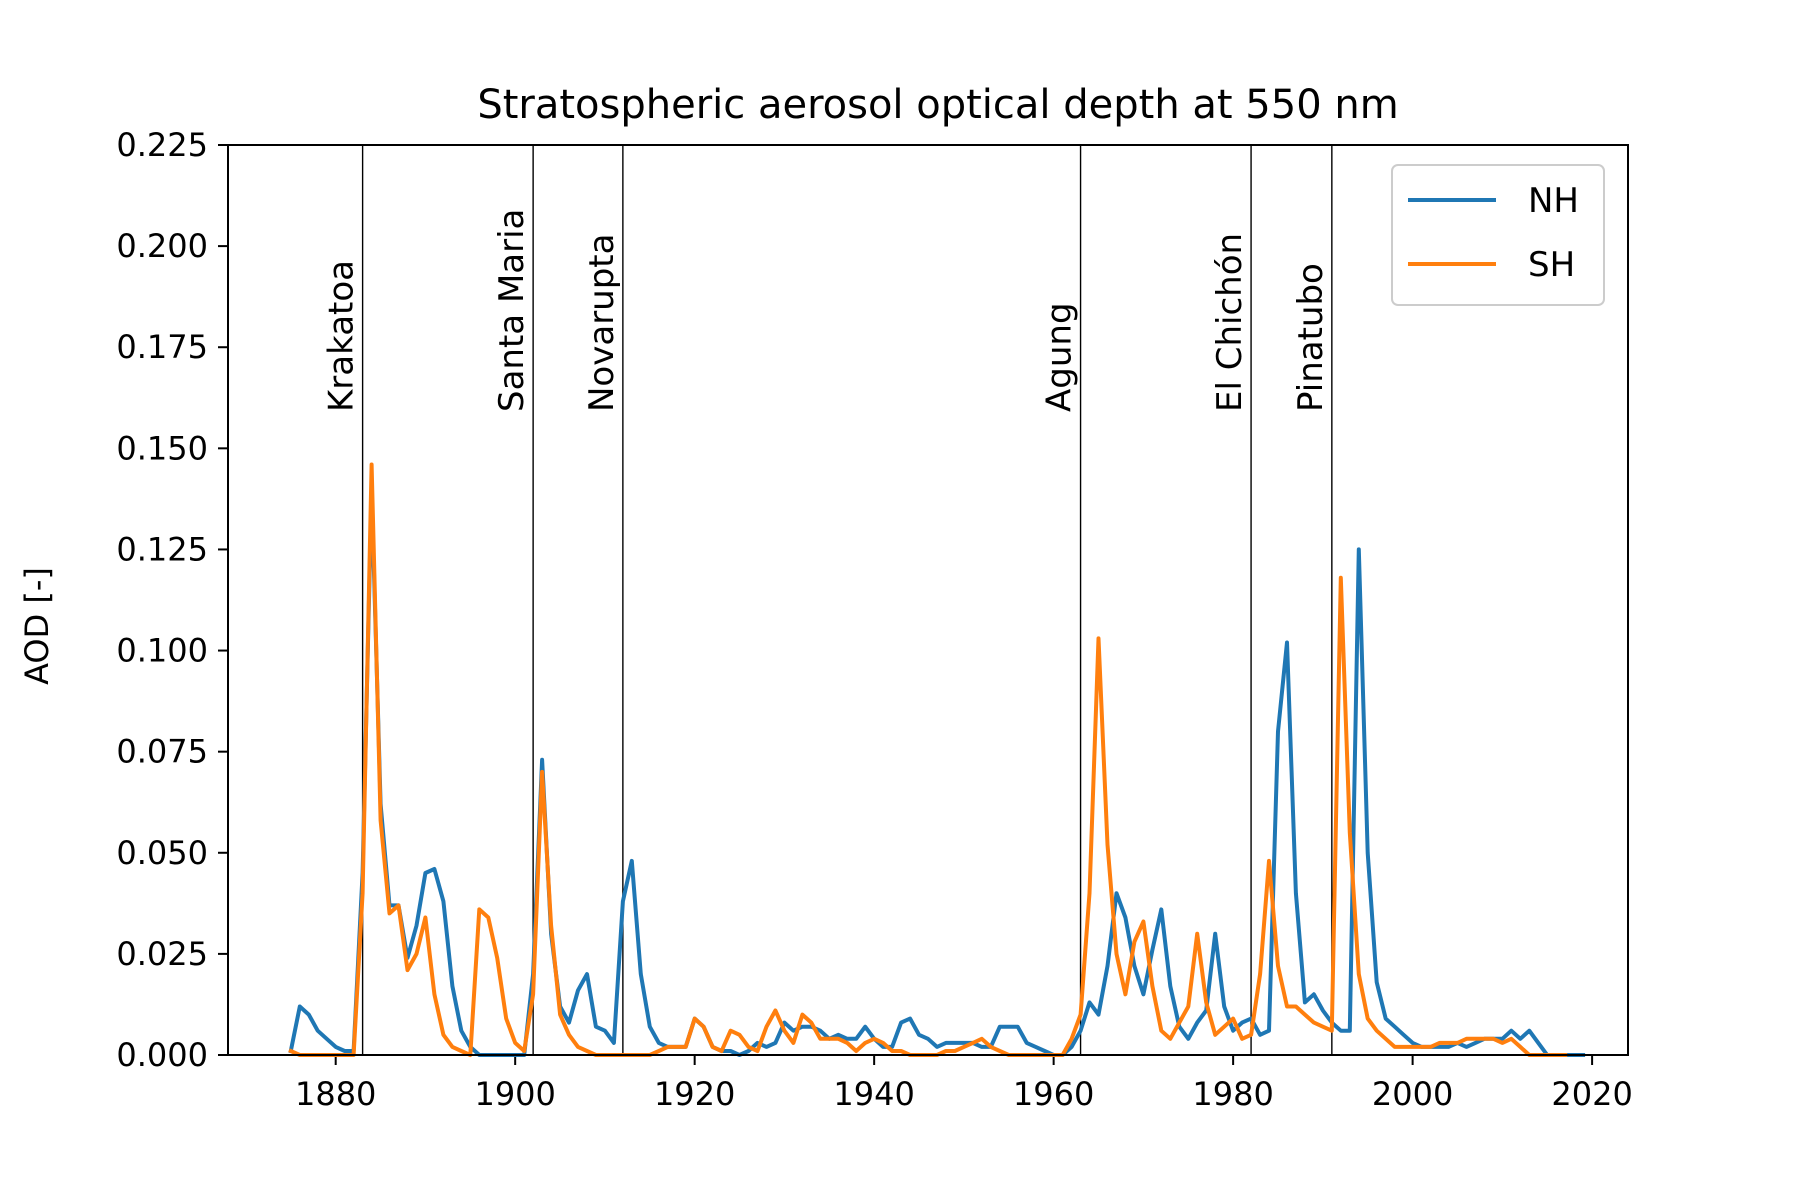 This screenshot has height=1200, width=1800. I want to click on y-tick-label: 0.050, so click(162, 853).